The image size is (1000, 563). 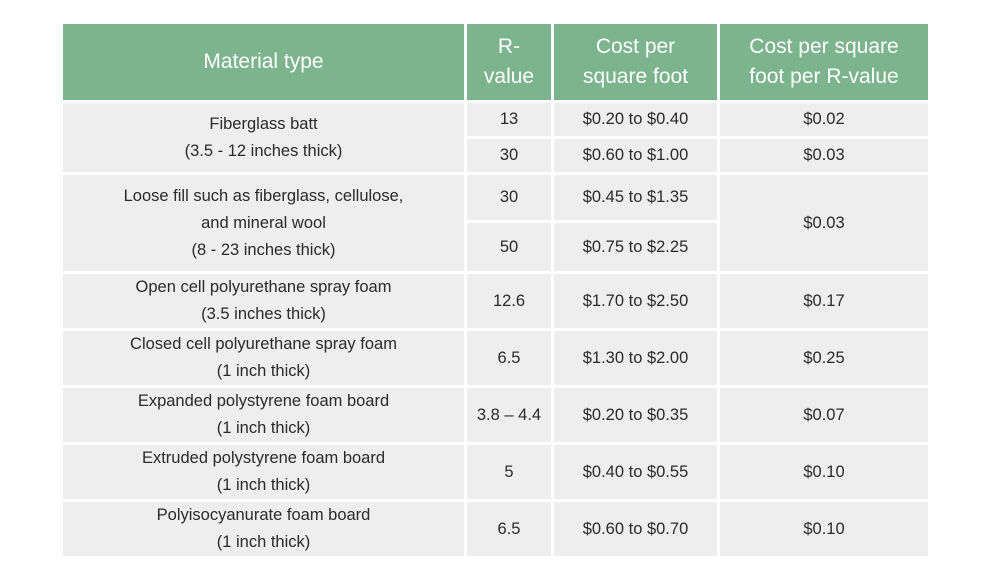 I want to click on cost-cell: $0.75 to $2.25, so click(x=635, y=247).